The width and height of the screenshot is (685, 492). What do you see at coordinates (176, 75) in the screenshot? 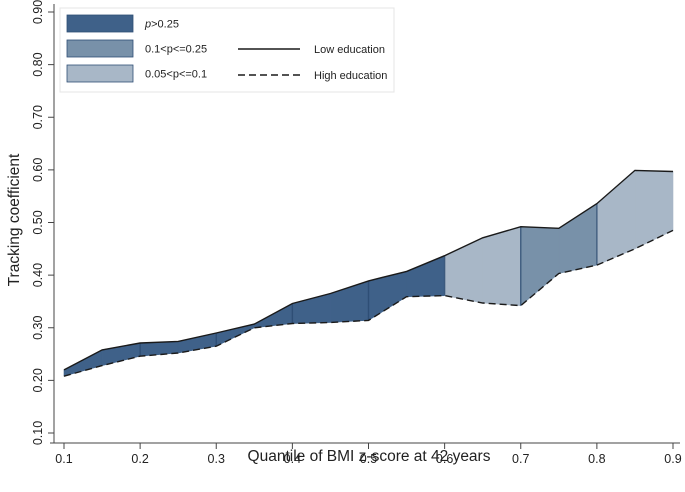
I see `legend-label: 0.05<p<=0.1` at bounding box center [176, 75].